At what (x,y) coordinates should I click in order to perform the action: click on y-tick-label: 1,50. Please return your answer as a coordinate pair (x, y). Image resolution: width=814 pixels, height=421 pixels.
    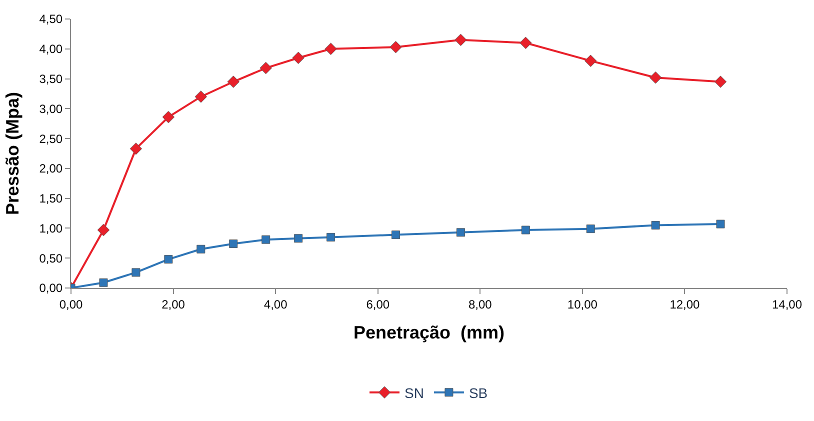
    Looking at the image, I should click on (51, 199).